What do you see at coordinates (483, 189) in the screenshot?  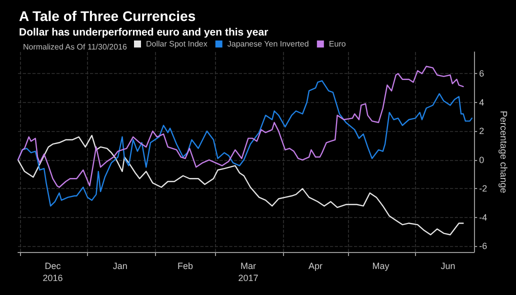 I see `y-tick-label: -2` at bounding box center [483, 189].